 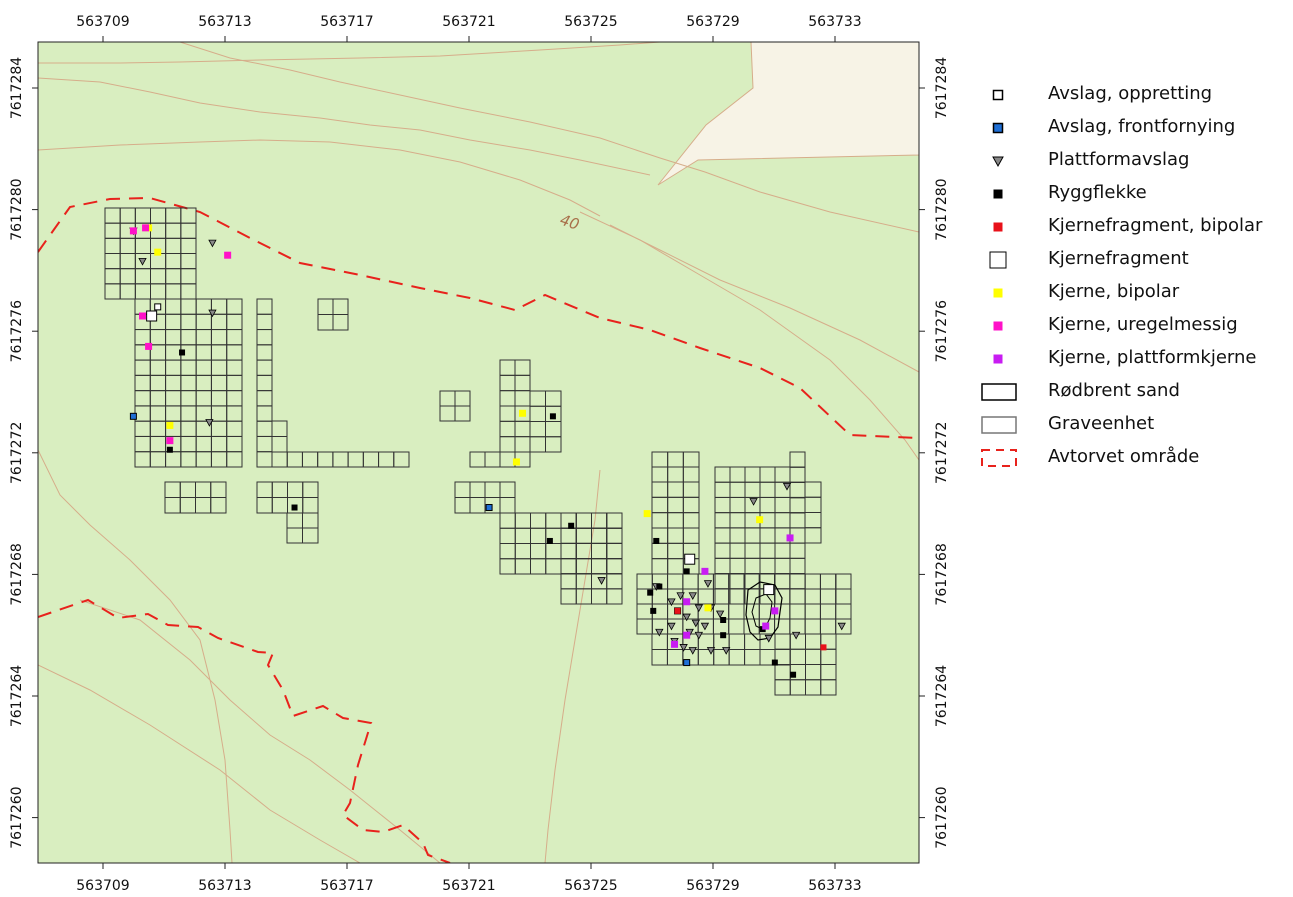 I want to click on x-tick-label-top: 563733, so click(x=834, y=22).